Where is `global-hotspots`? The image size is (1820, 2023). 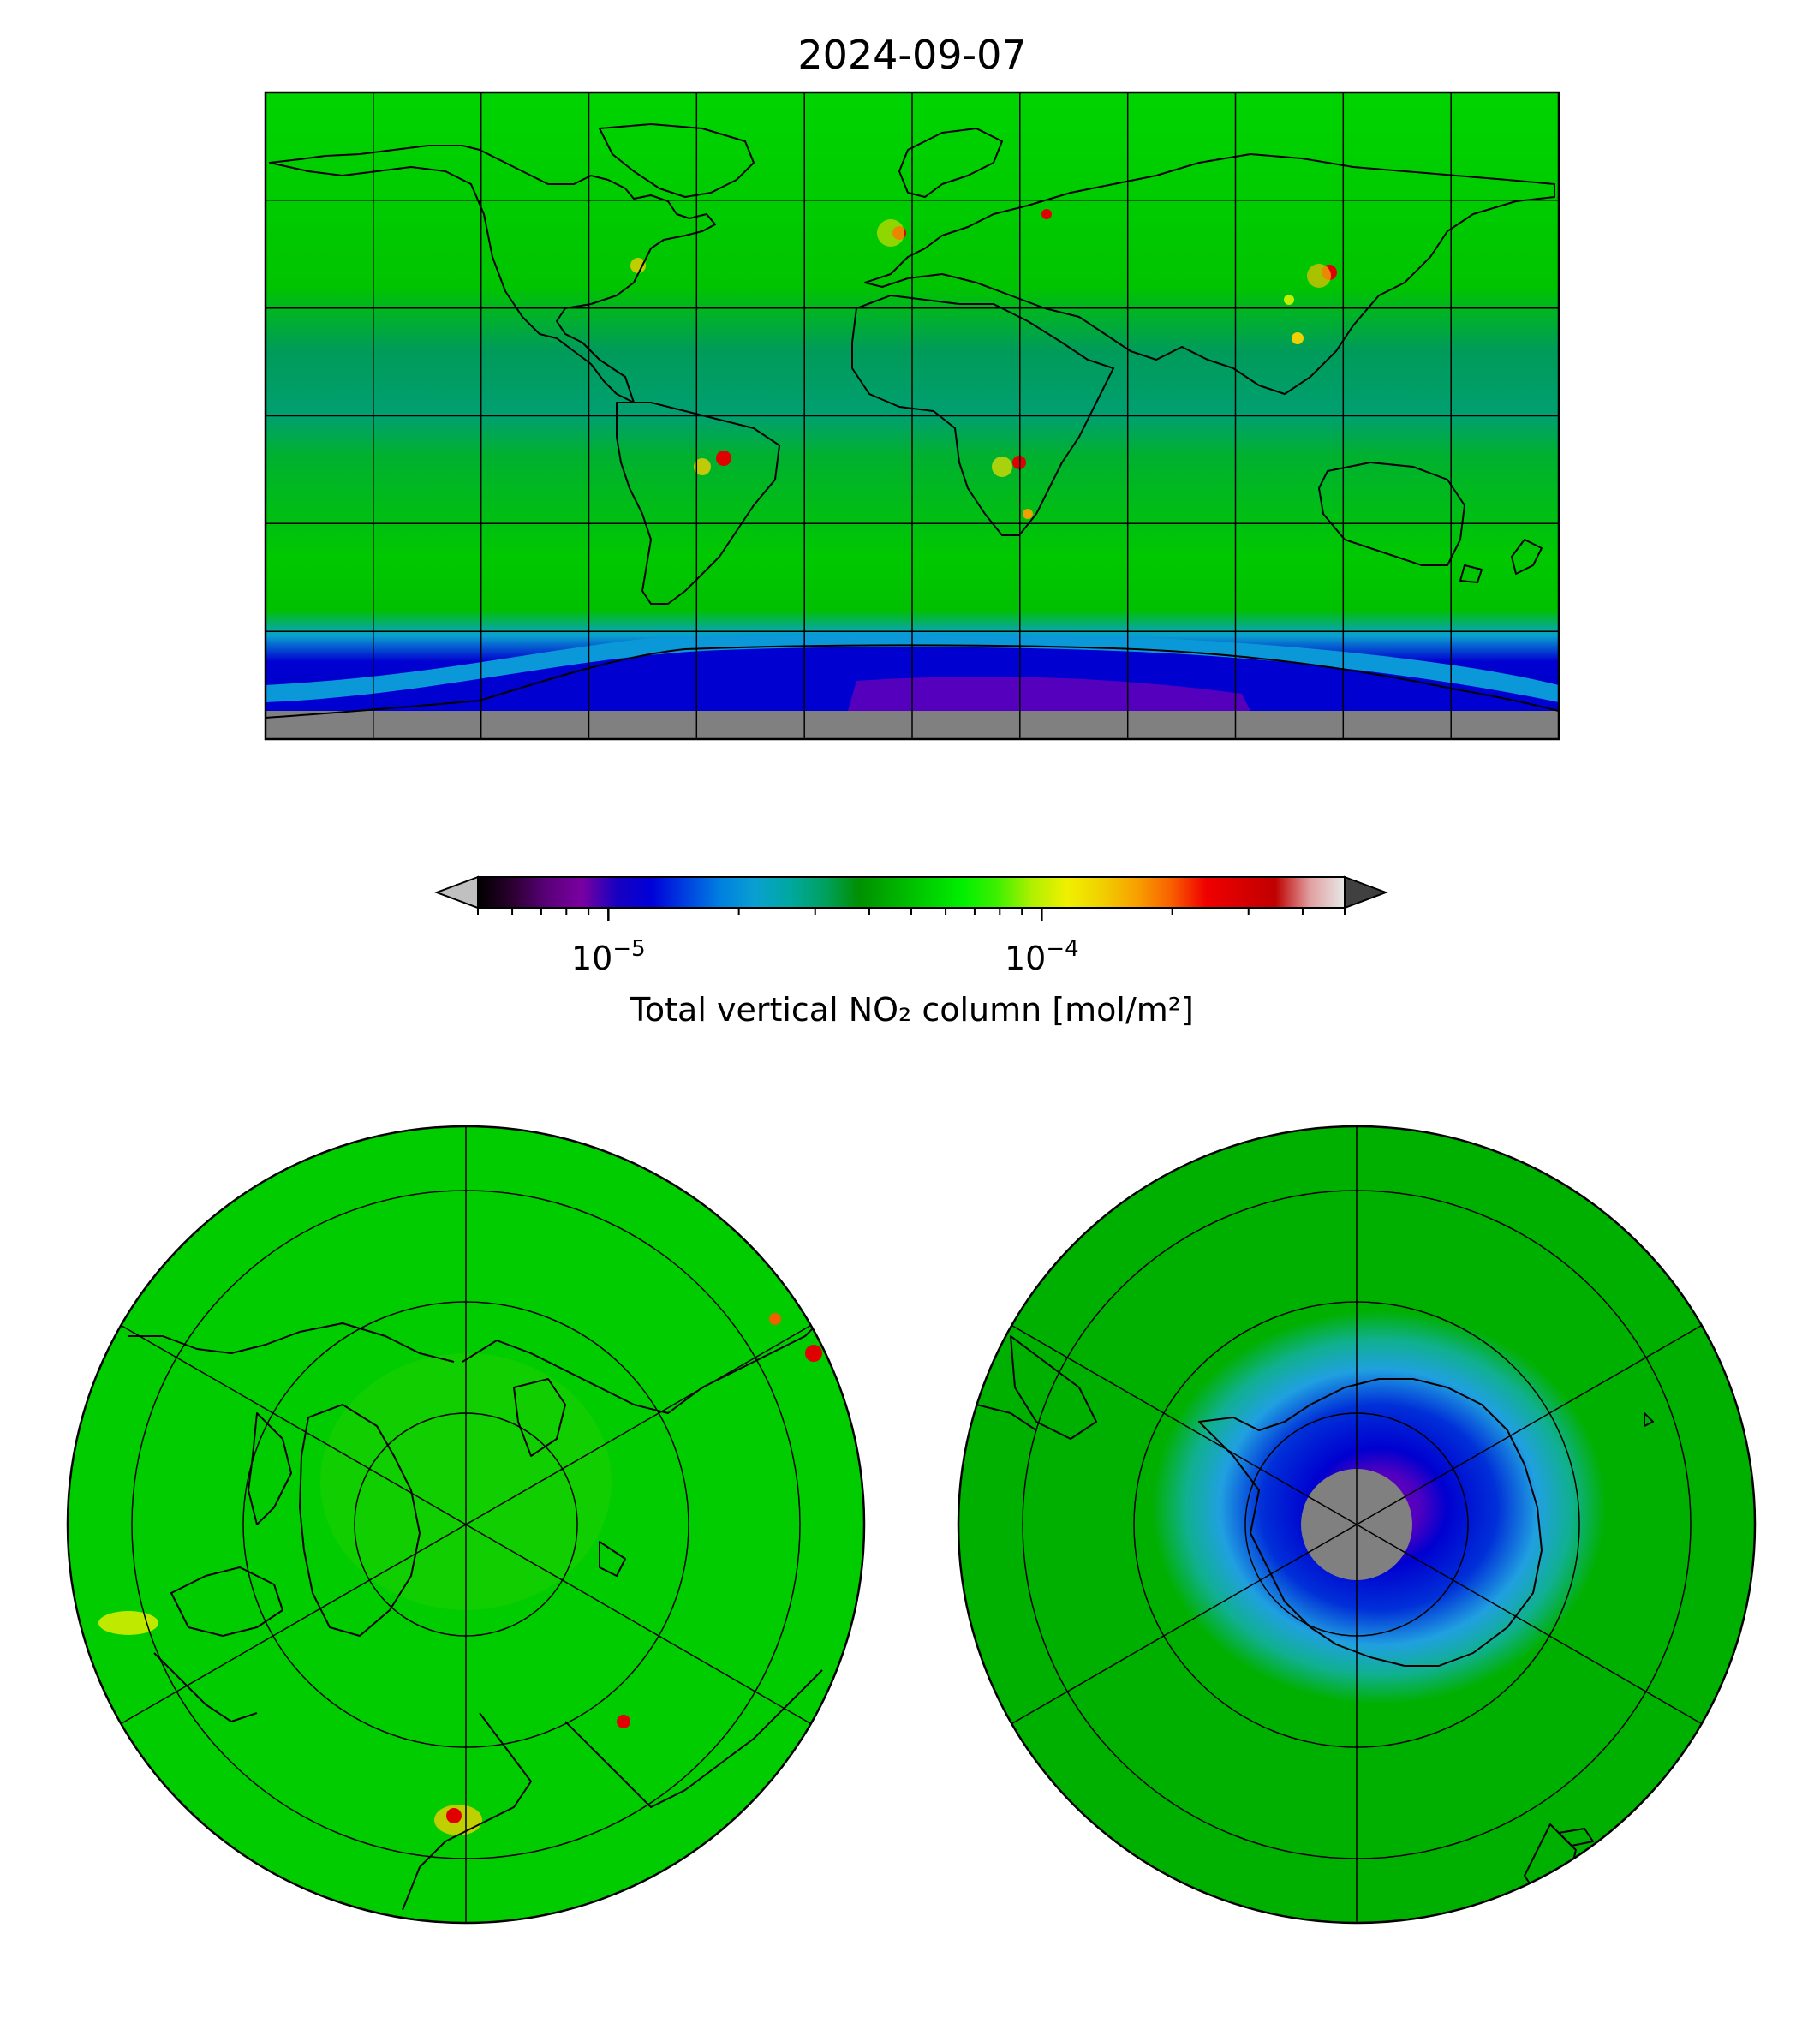 global-hotspots is located at coordinates (984, 364).